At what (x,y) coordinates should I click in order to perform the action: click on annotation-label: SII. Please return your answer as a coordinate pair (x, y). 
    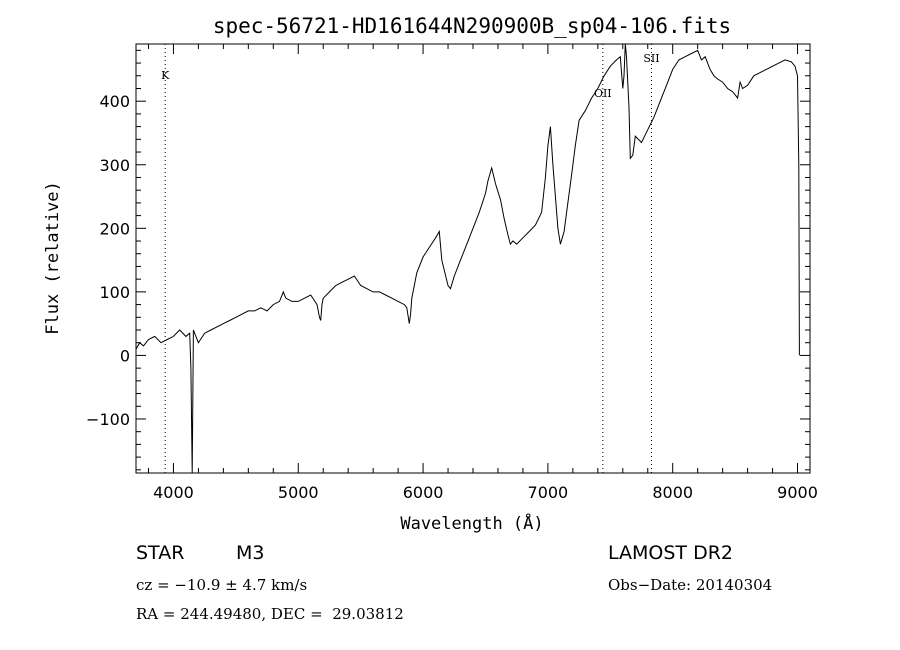
    Looking at the image, I should click on (651, 58).